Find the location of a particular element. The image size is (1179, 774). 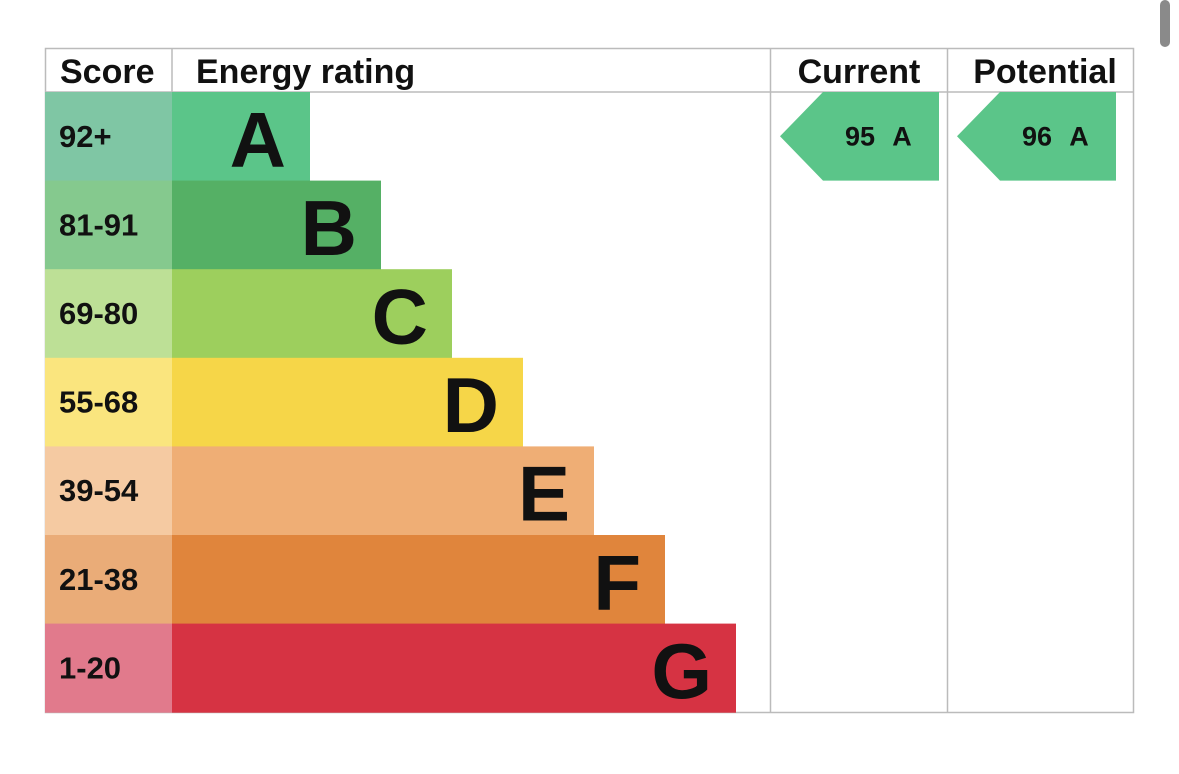

header: Score is located at coordinates (107, 72).